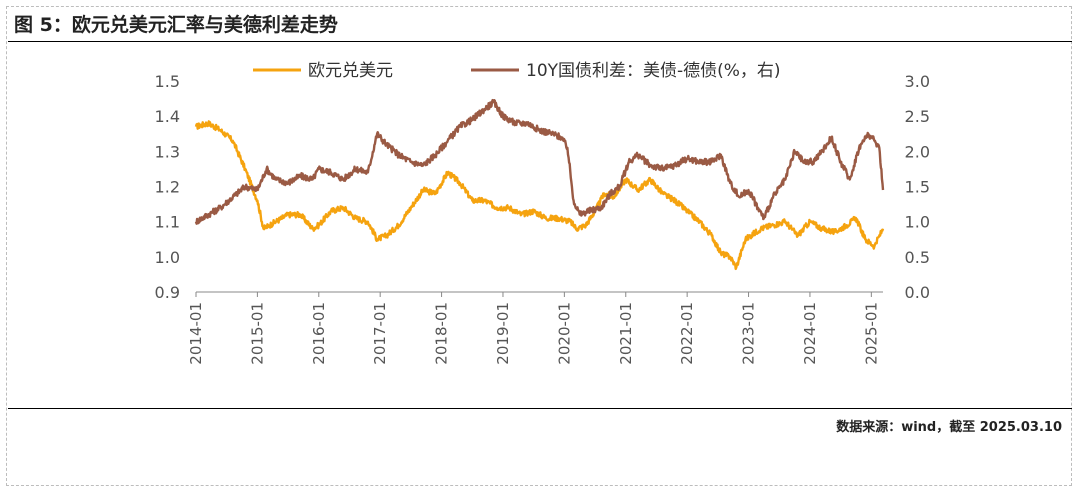 The height and width of the screenshot is (493, 1080). What do you see at coordinates (564, 333) in the screenshot?
I see `x-tick-label: 2020-01` at bounding box center [564, 333].